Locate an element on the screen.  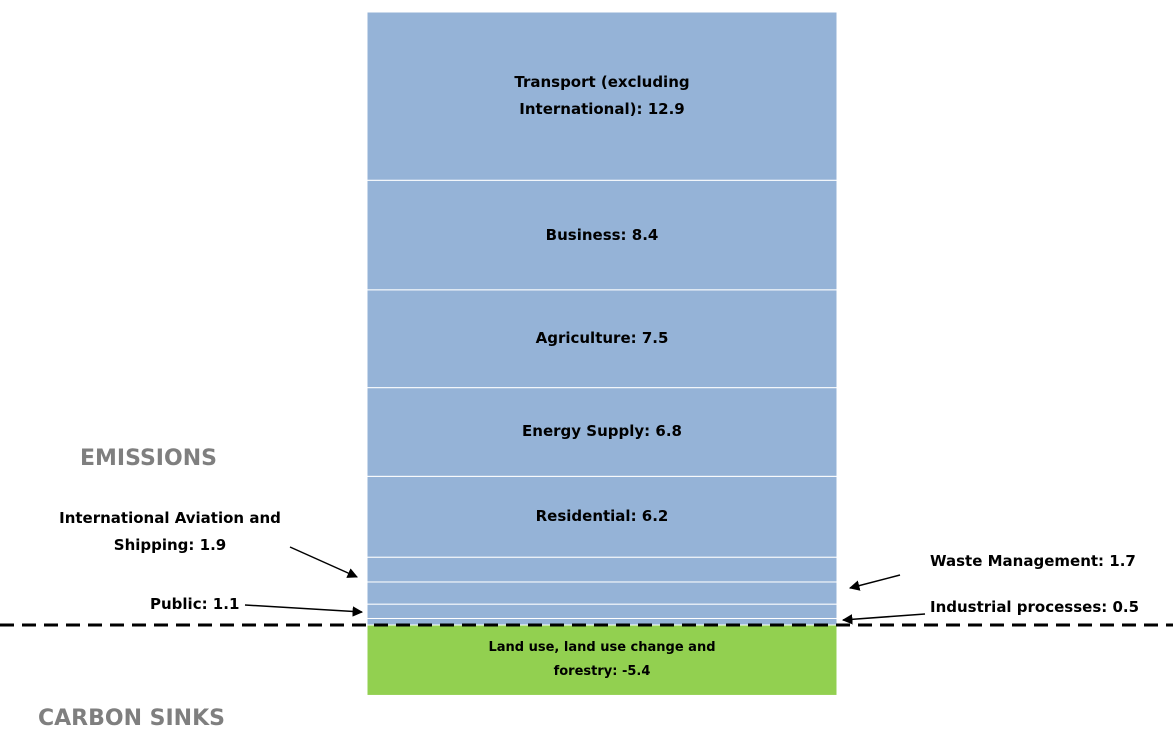
annotation: CARBON SINKS is located at coordinates (131, 718).